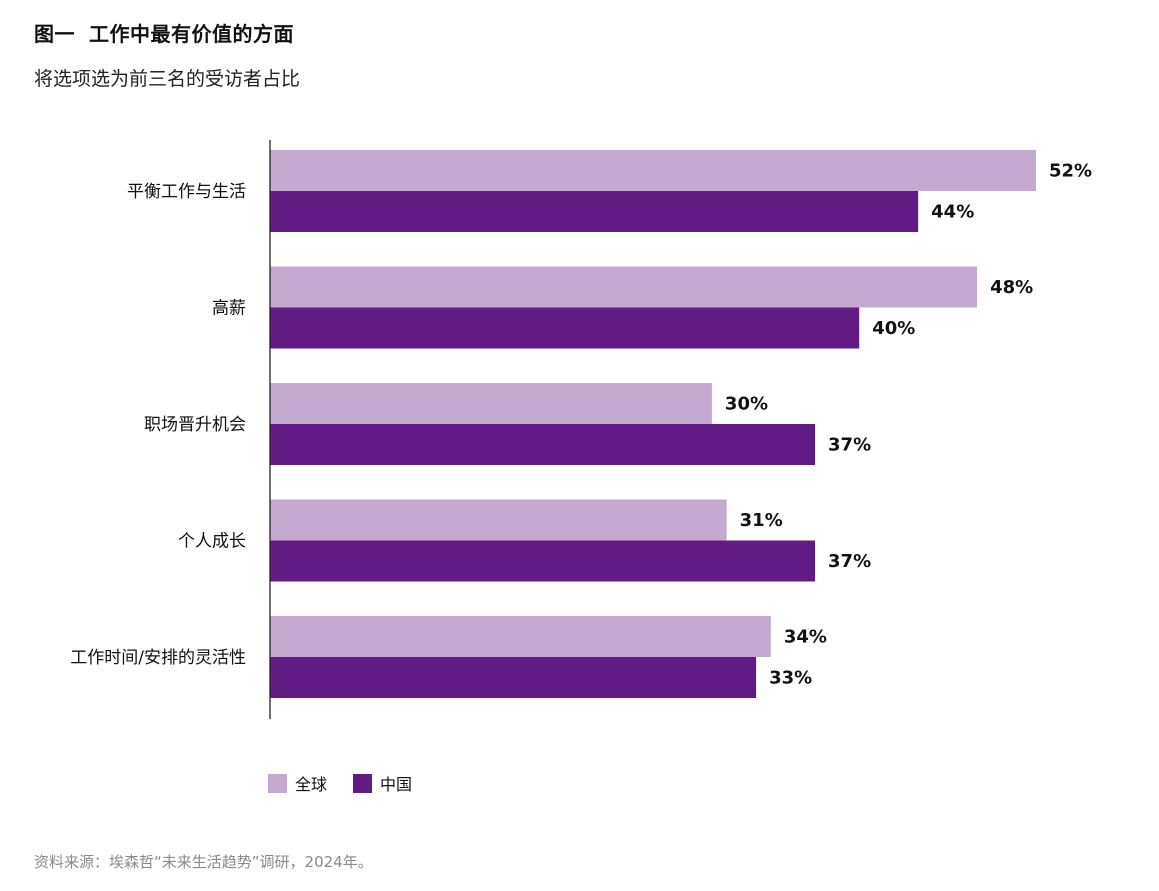 The height and width of the screenshot is (891, 1159). I want to click on data-label-global: 34%, so click(805, 637).